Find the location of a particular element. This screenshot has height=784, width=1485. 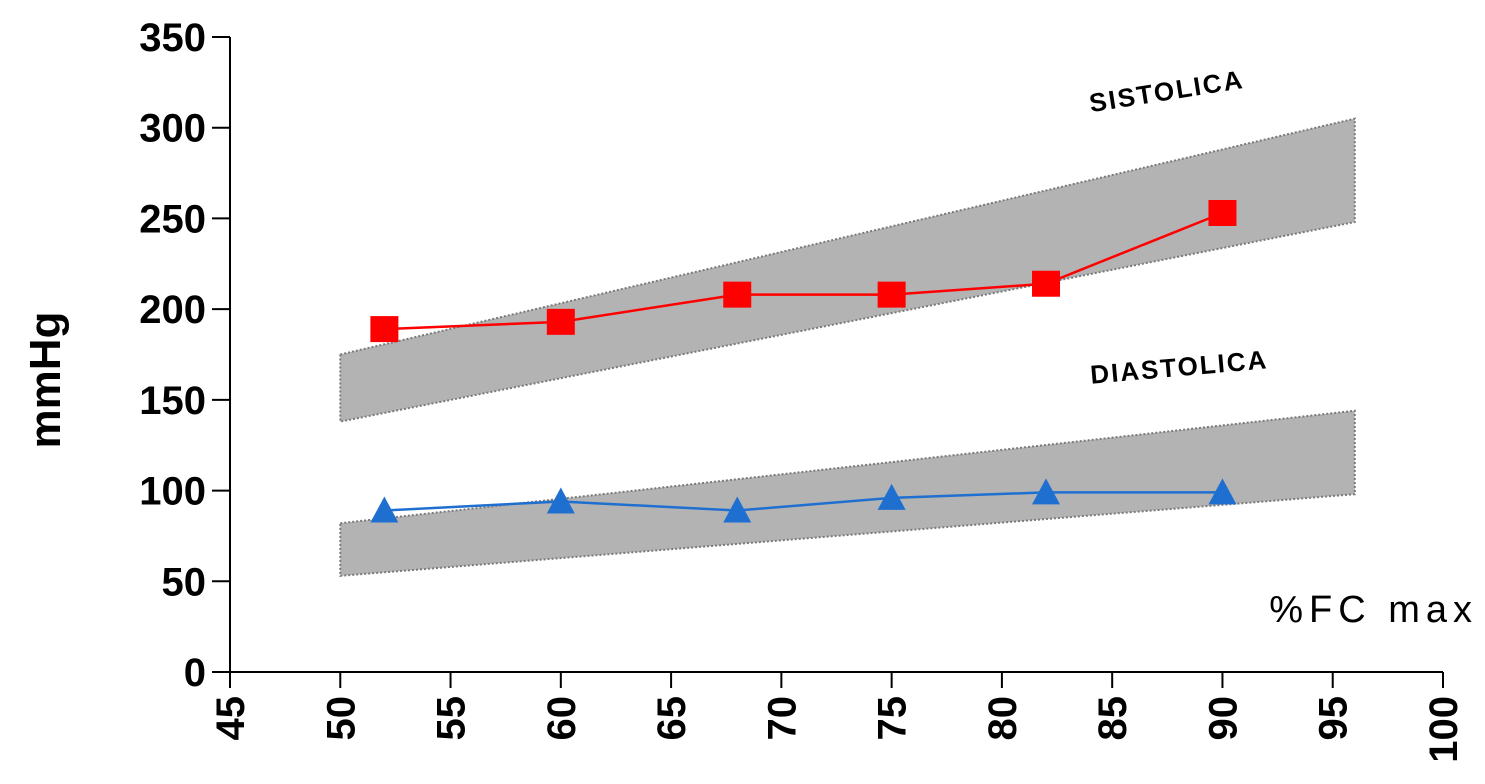

x-tick-label: 75 is located at coordinates (893, 718).